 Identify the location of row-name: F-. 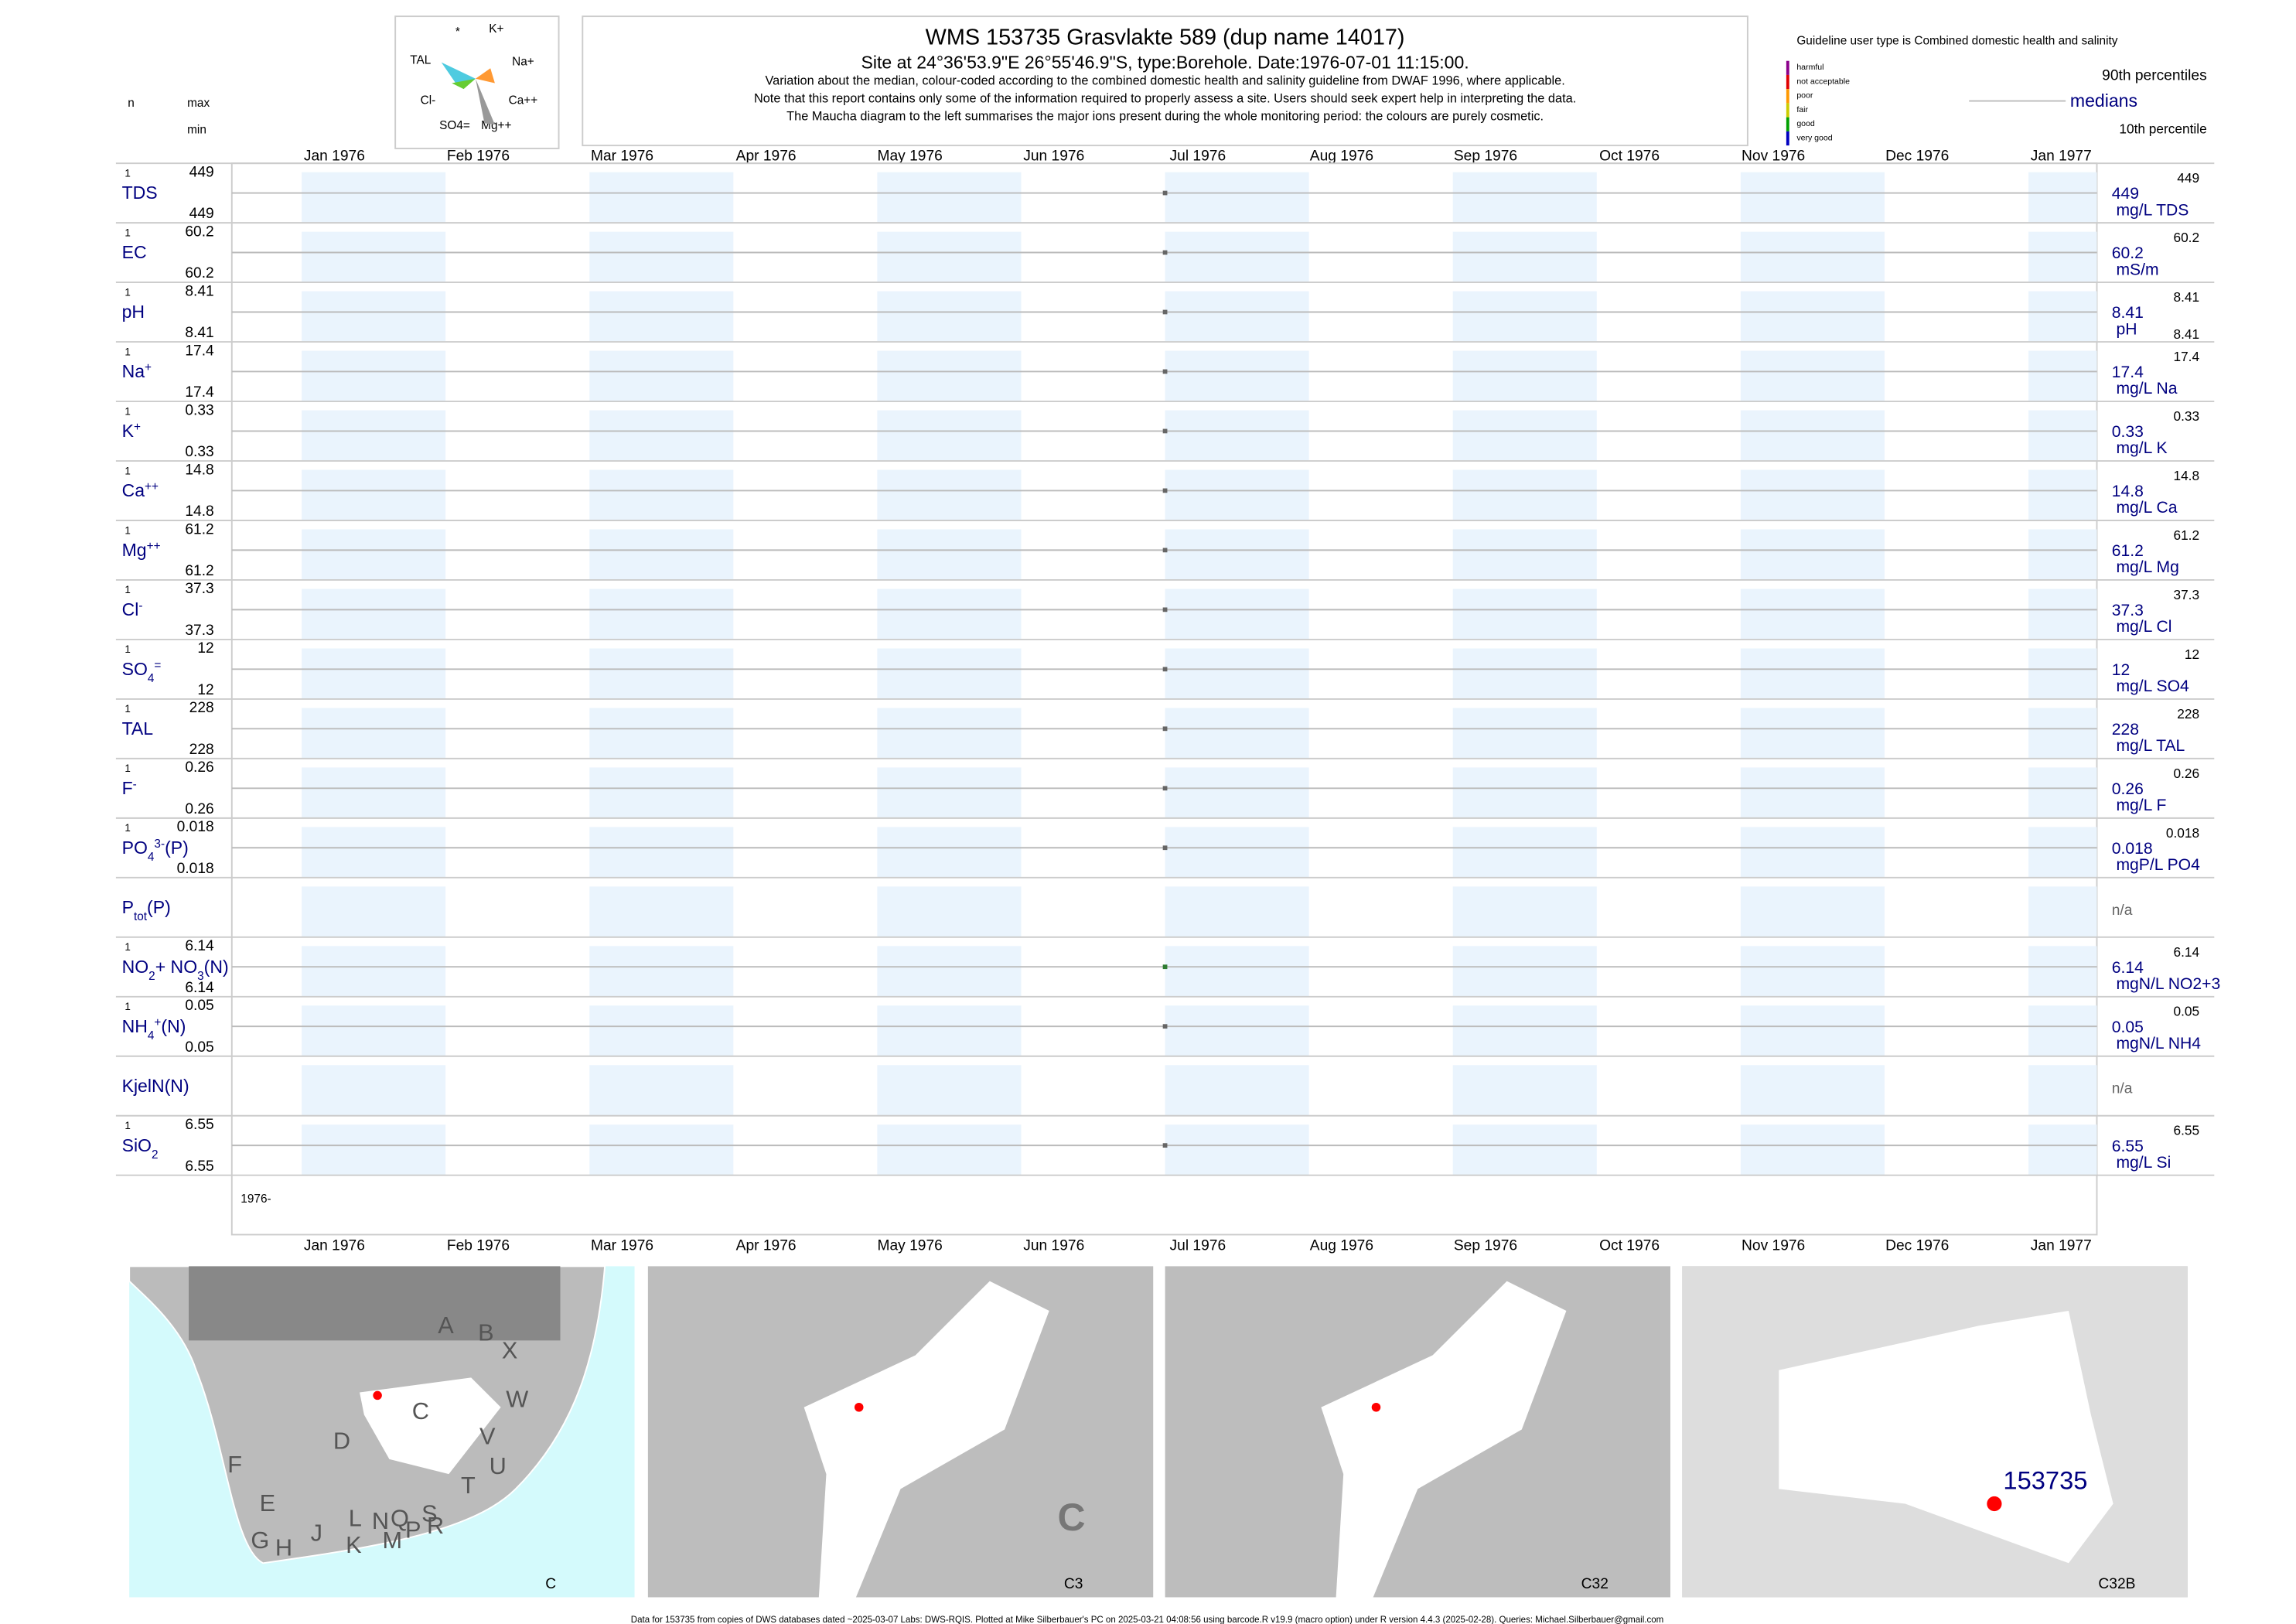
(129, 787).